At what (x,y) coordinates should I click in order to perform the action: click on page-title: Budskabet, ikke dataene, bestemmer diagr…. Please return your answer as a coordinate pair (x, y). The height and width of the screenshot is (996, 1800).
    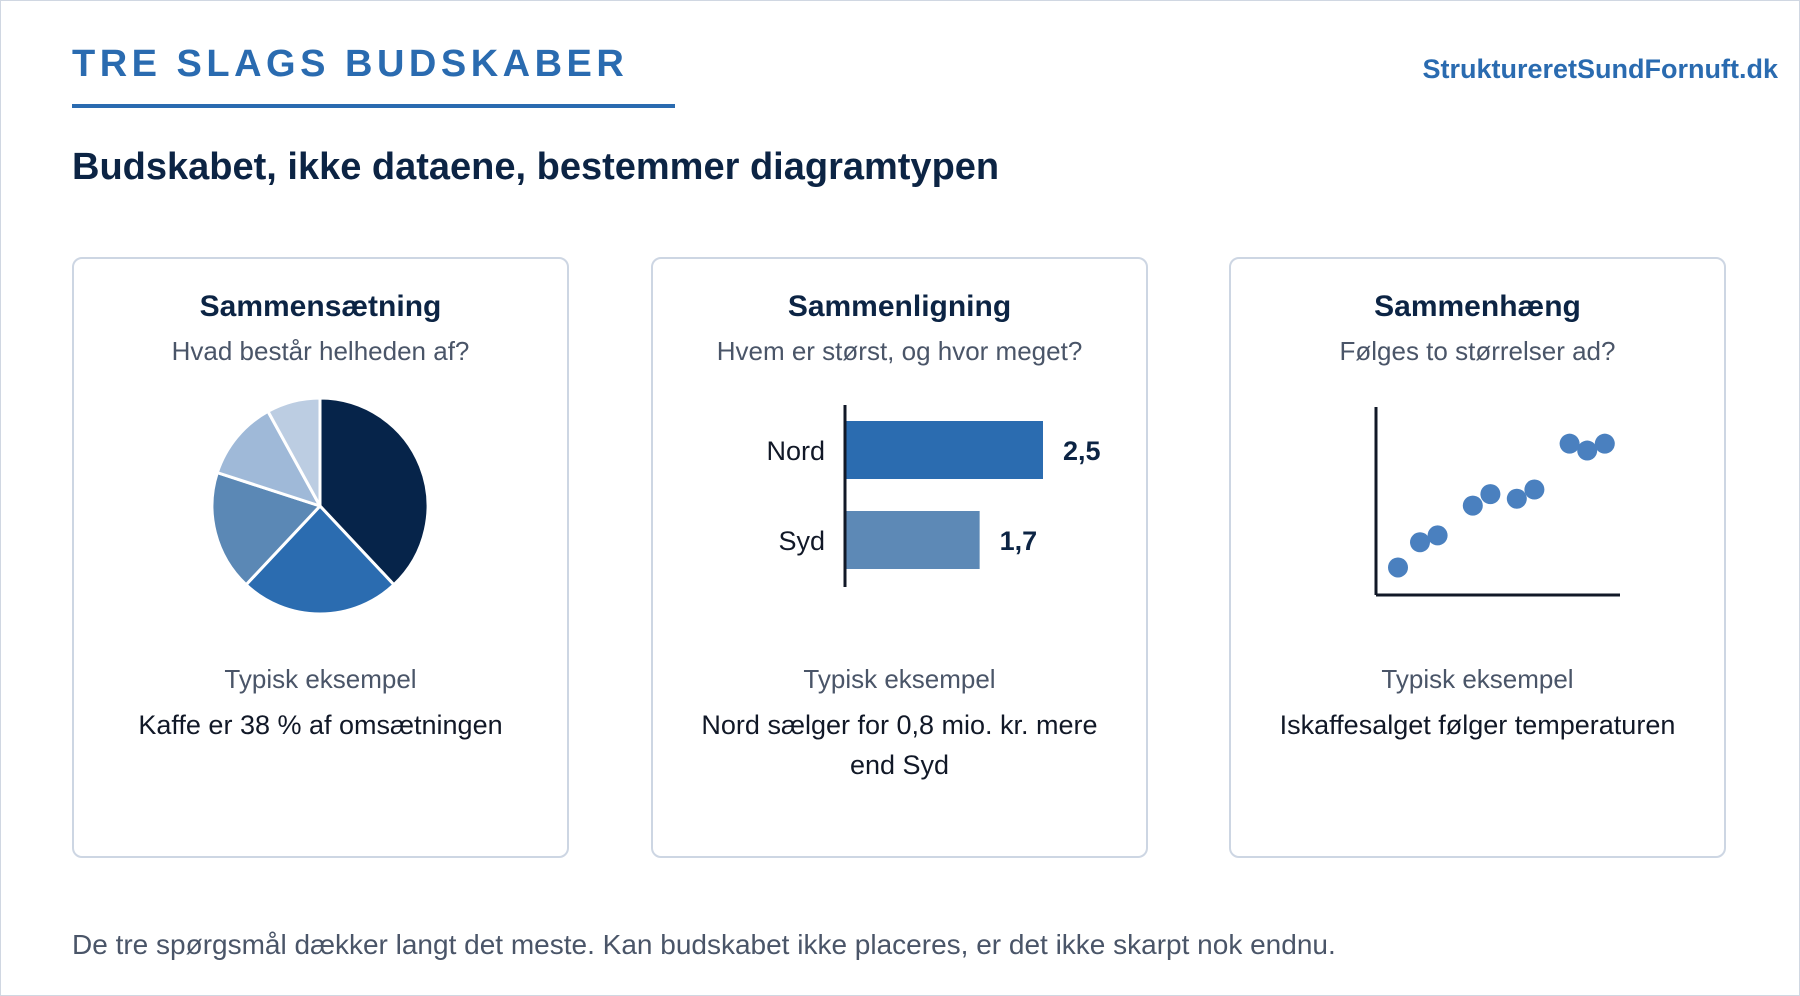
    Looking at the image, I should click on (536, 167).